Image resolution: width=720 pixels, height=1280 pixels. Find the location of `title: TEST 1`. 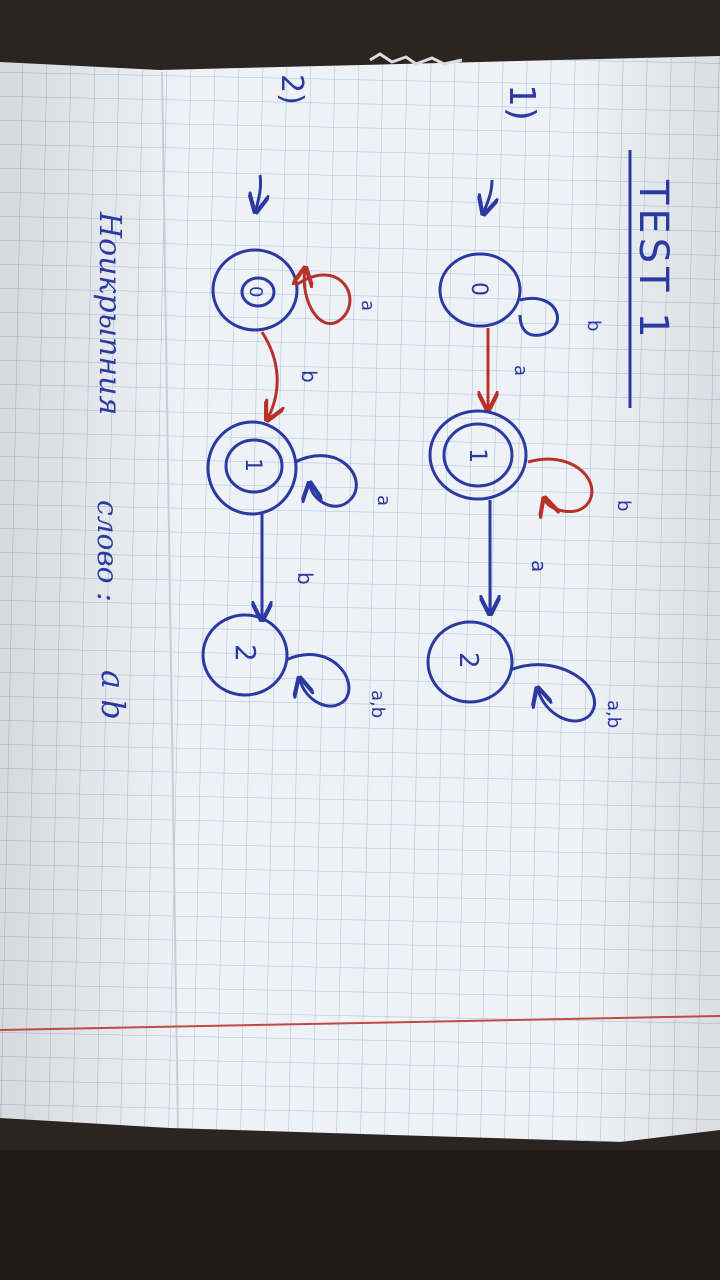

title: TEST 1 is located at coordinates (653, 260).